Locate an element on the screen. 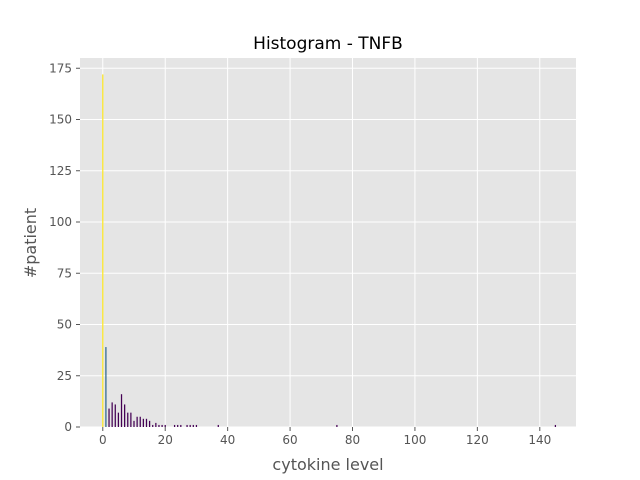 The image size is (640, 480). x-tick-label: 120 is located at coordinates (477, 440).